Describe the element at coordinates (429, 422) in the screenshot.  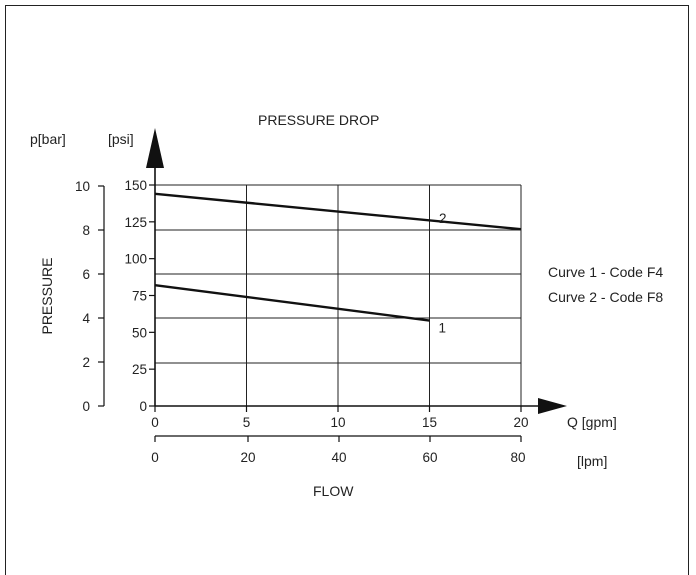
I see `gpm-tick-label: 15` at that location.